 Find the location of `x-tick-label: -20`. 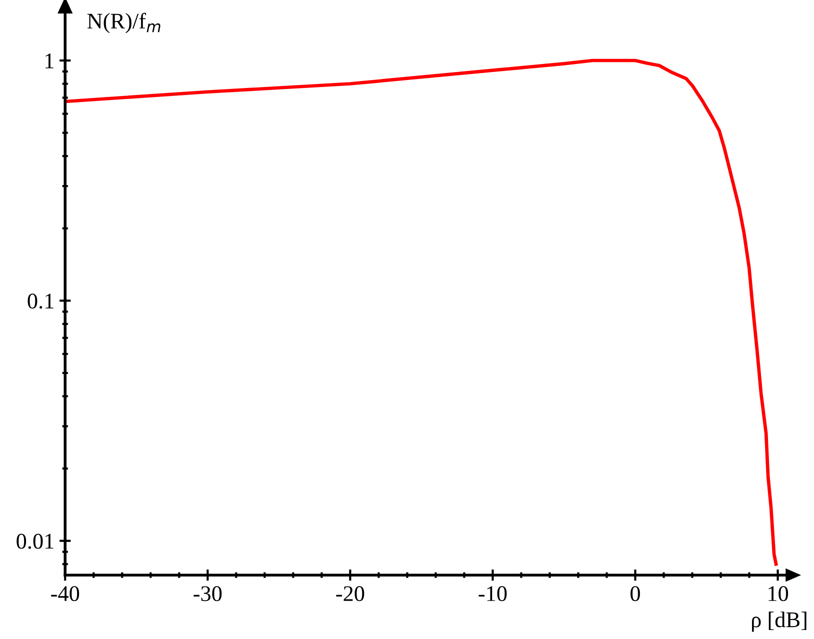

x-tick-label: -20 is located at coordinates (350, 594).